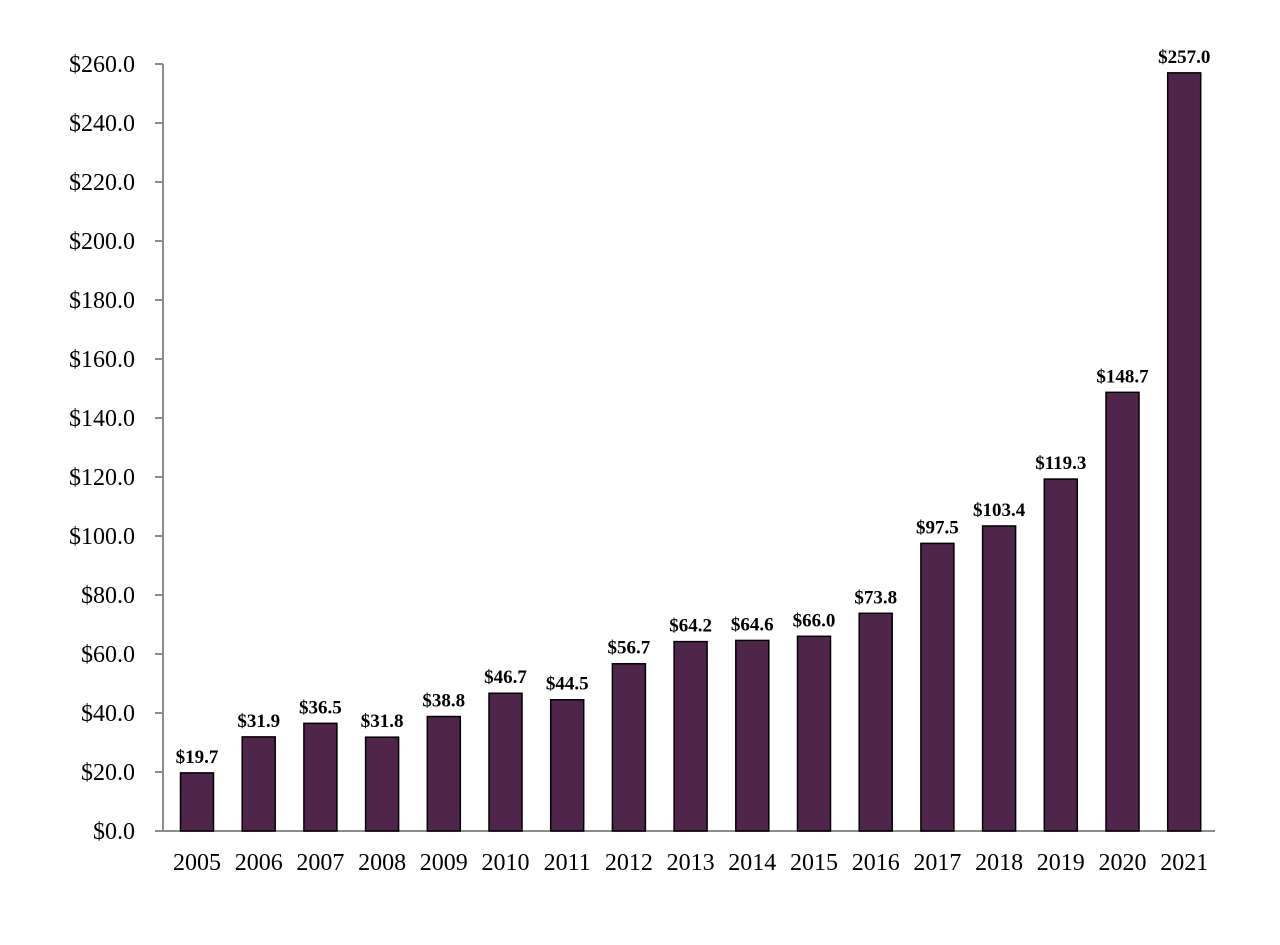  What do you see at coordinates (876, 863) in the screenshot?
I see `x-tick-label: 2016` at bounding box center [876, 863].